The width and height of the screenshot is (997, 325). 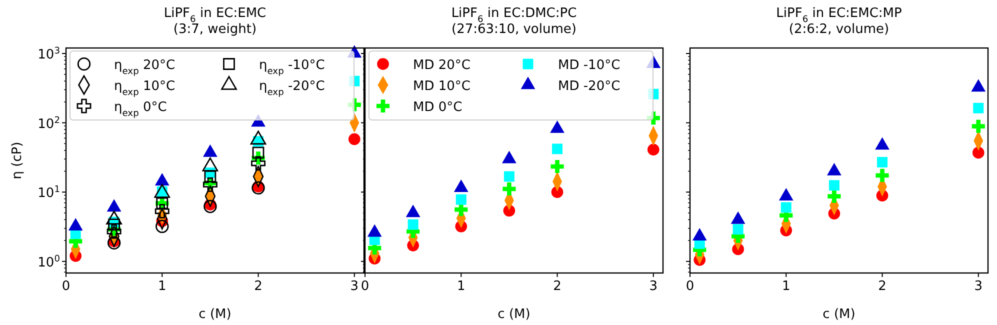 What do you see at coordinates (49, 54) in the screenshot?
I see `y-tick-label: 10$^{3}$` at bounding box center [49, 54].